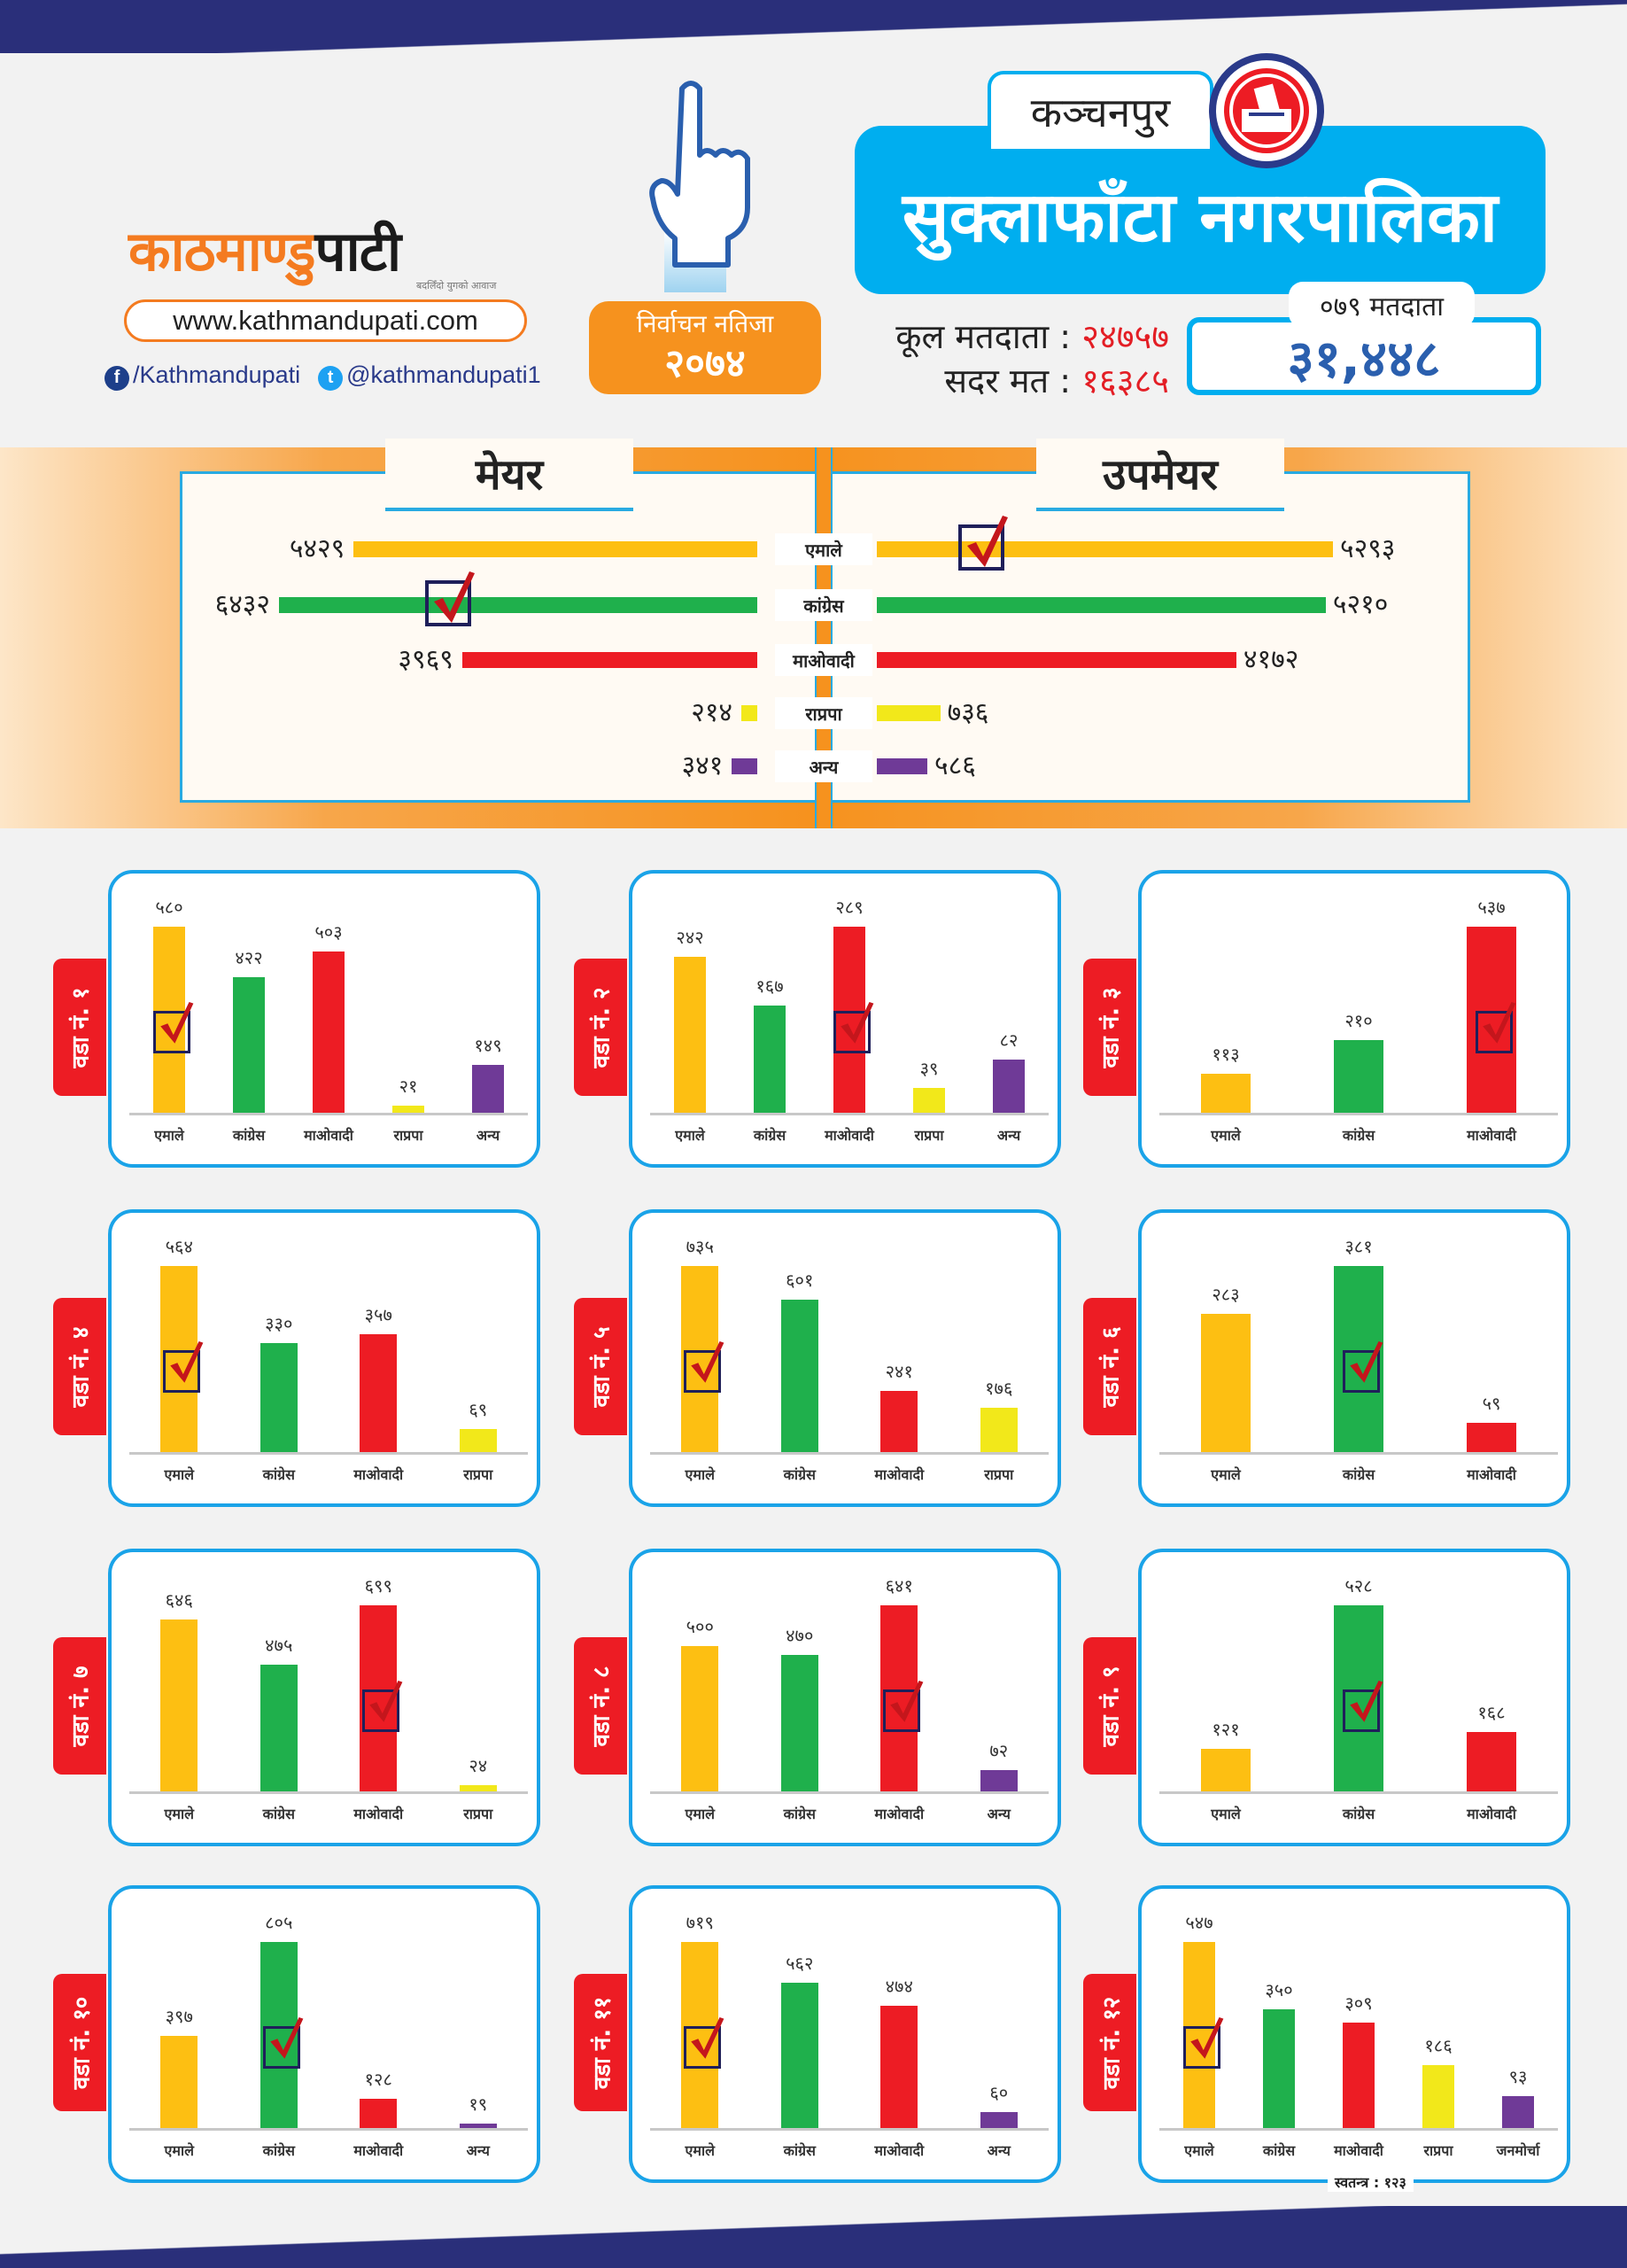  What do you see at coordinates (800, 1636) in the screenshot?
I see `bar-value-label: ४७०` at bounding box center [800, 1636].